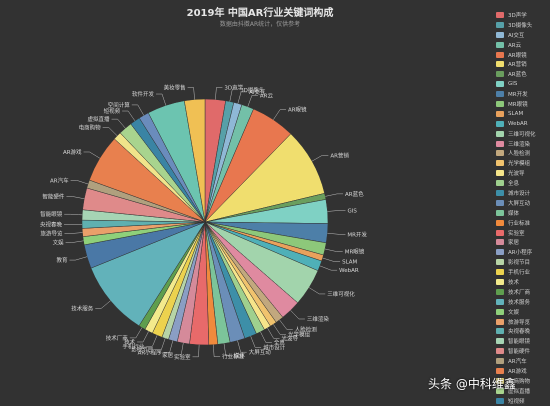  What do you see at coordinates (523, 94) in the screenshot?
I see `legend-item: MR开发` at bounding box center [523, 94].